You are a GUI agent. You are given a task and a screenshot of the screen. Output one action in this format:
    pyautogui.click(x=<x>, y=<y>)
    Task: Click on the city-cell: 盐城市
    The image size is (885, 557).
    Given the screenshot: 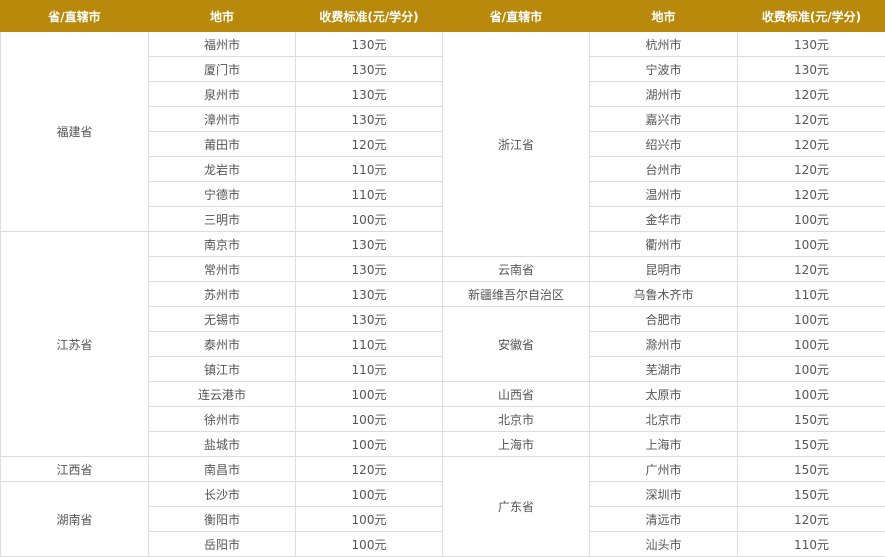 What is the action you would take?
    pyautogui.click(x=222, y=444)
    